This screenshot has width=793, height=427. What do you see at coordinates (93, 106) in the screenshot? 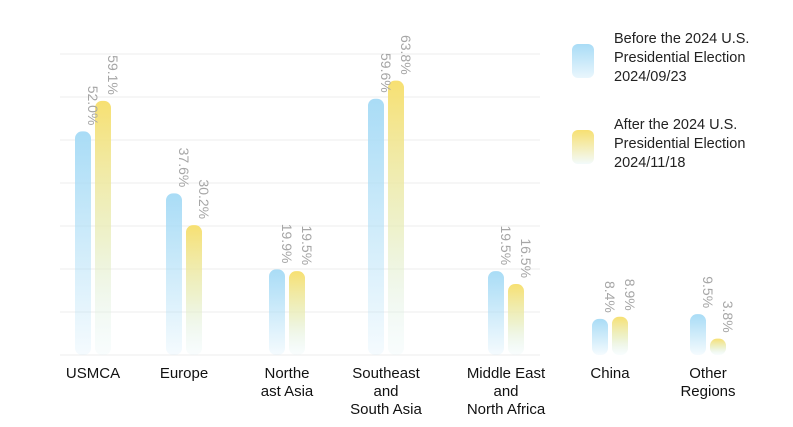
I see `data-label-before: 52.0%` at bounding box center [93, 106].